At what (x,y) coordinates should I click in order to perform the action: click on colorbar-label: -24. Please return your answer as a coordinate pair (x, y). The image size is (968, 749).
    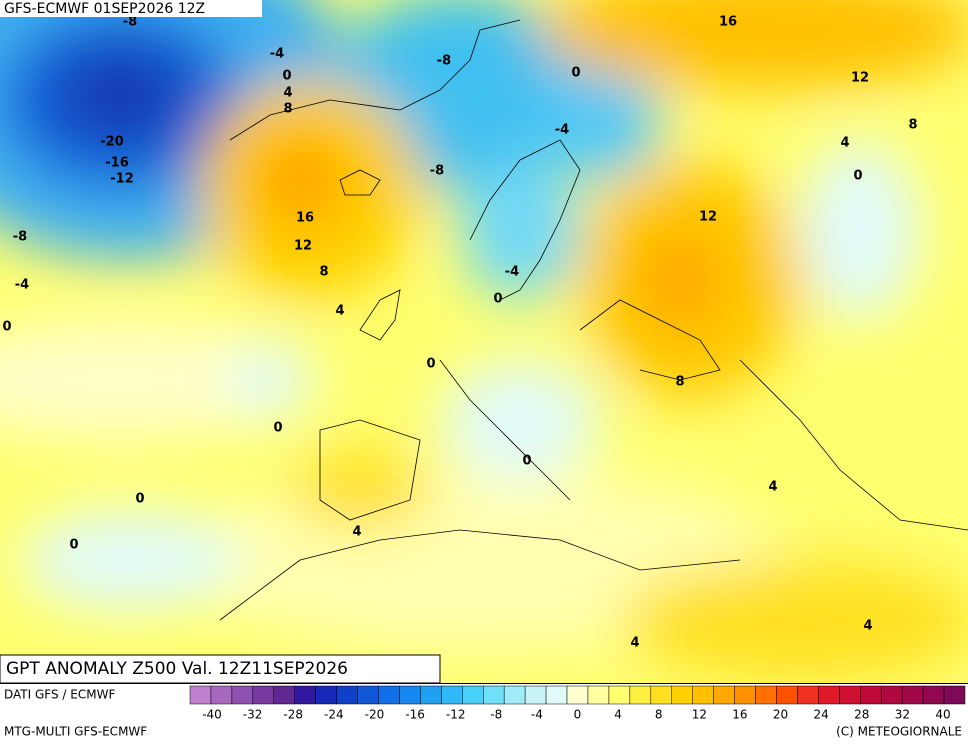
    Looking at the image, I should click on (334, 715).